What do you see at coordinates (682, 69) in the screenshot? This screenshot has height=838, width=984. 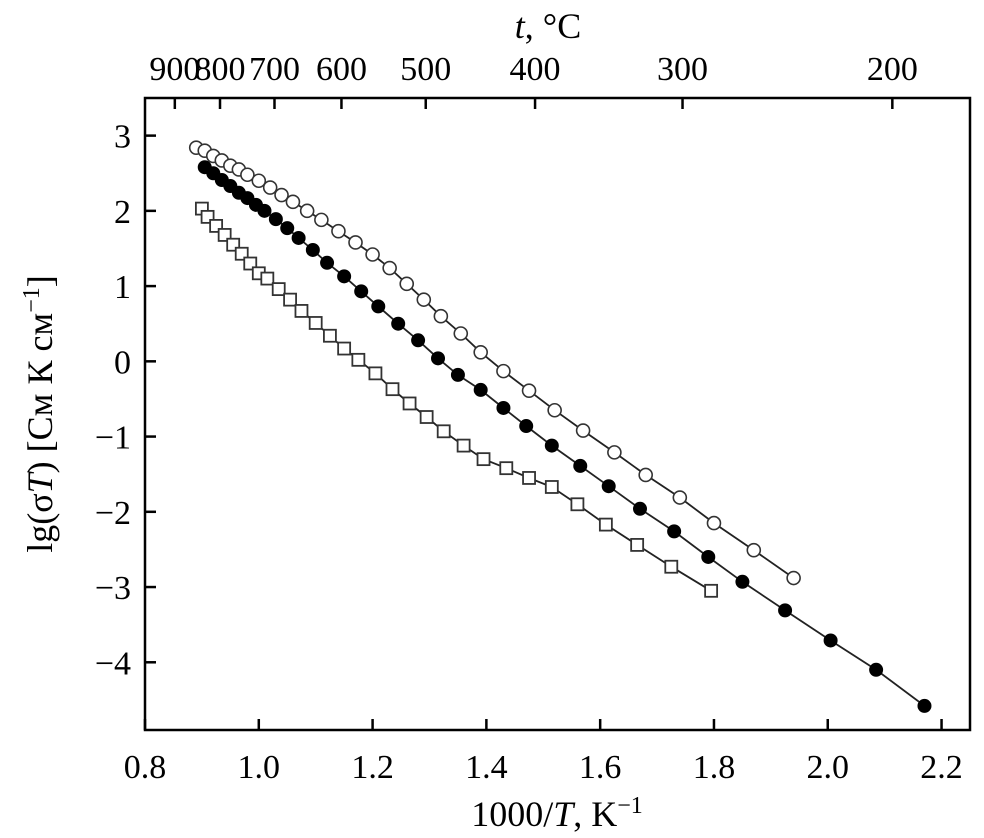 I see `top-tick-label: 300` at bounding box center [682, 69].